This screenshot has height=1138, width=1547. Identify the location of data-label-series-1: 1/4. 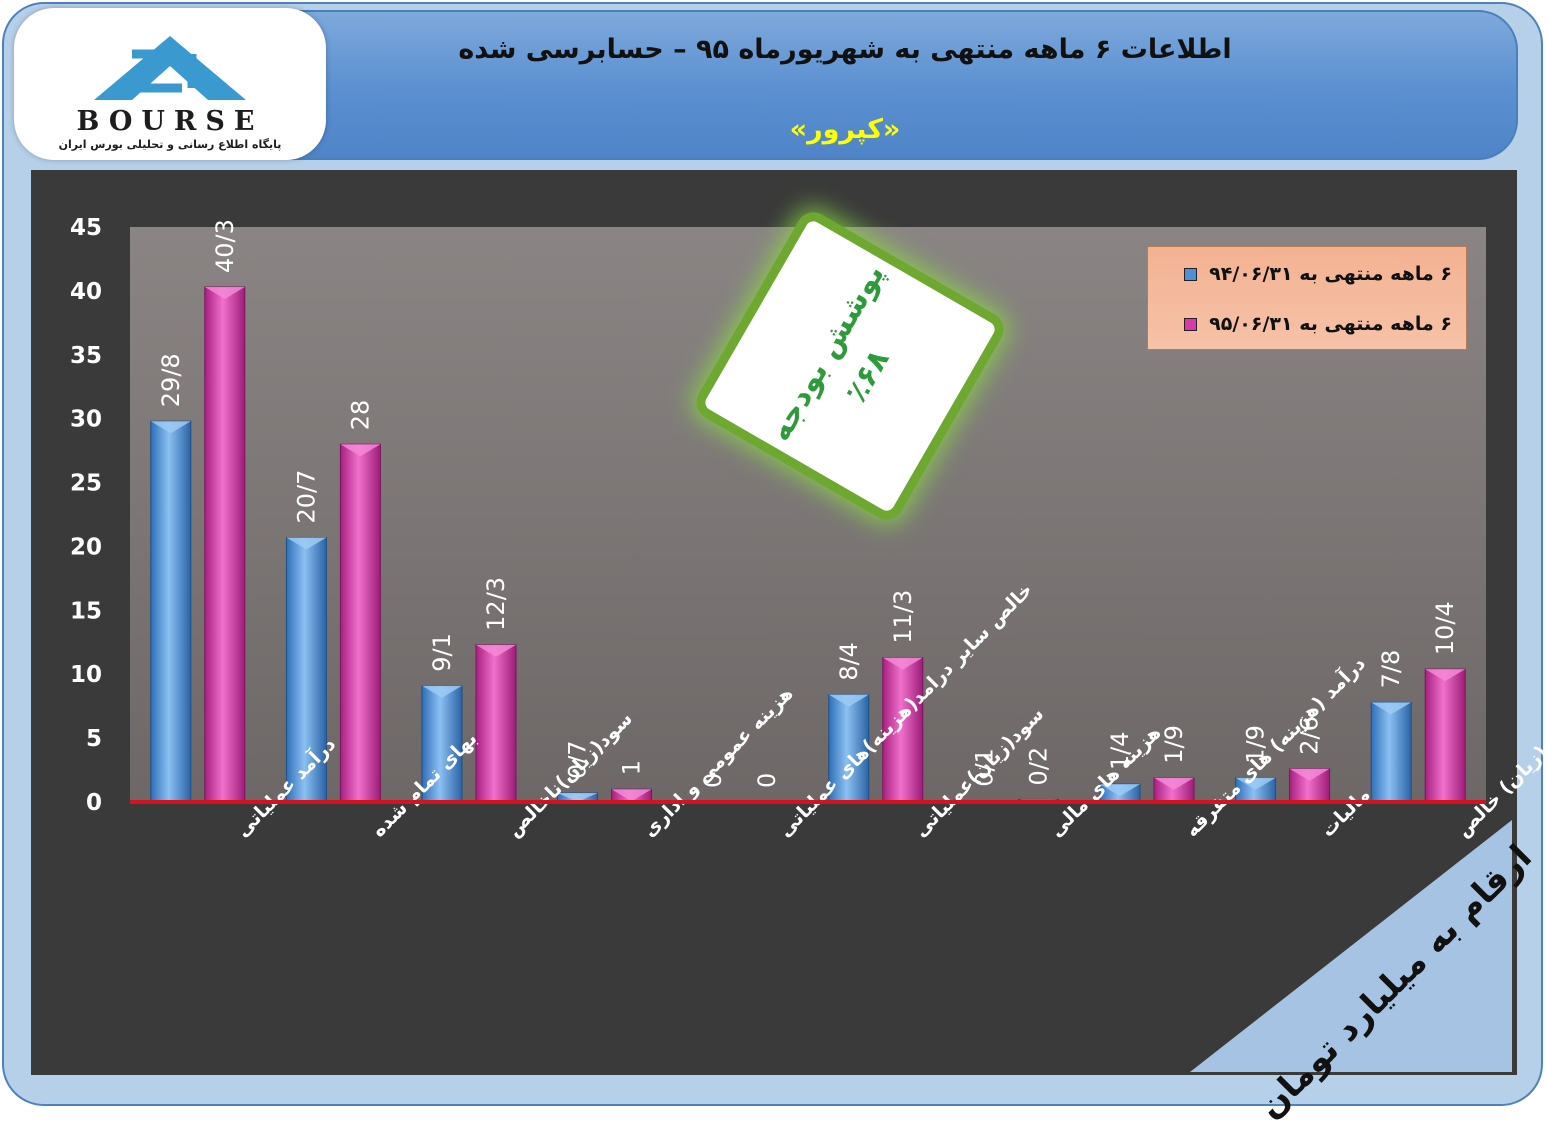
(1120, 750).